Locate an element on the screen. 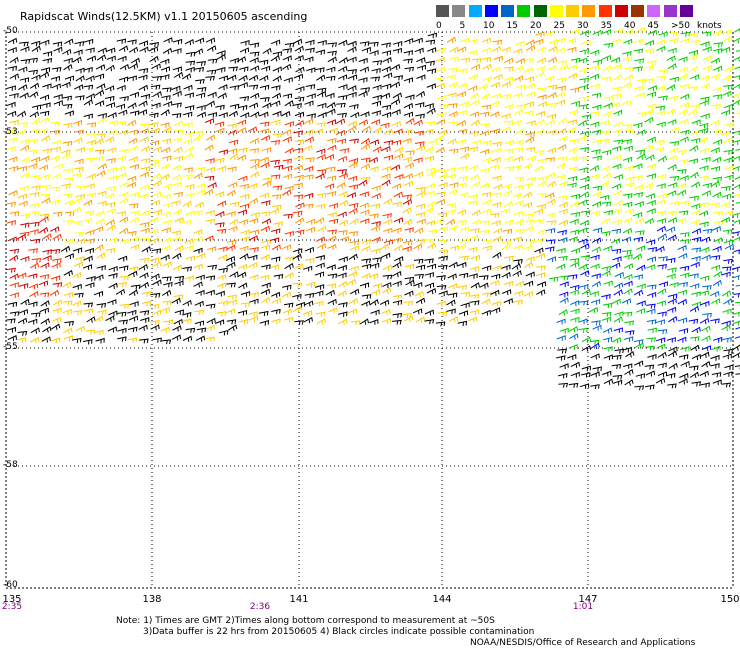 This screenshot has height=650, width=740. pass-time-label: 1:01 is located at coordinates (583, 607).